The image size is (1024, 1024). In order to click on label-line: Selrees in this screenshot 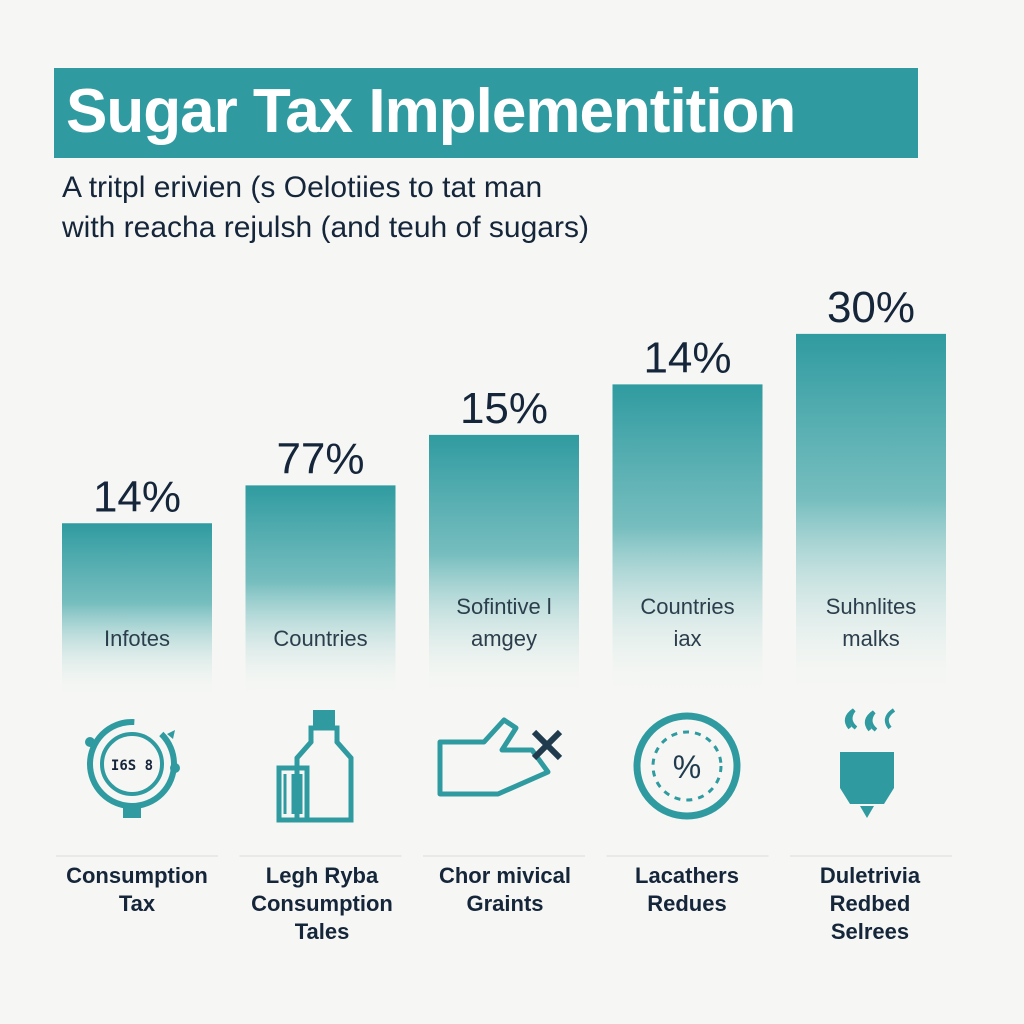, I will do `click(870, 931)`.